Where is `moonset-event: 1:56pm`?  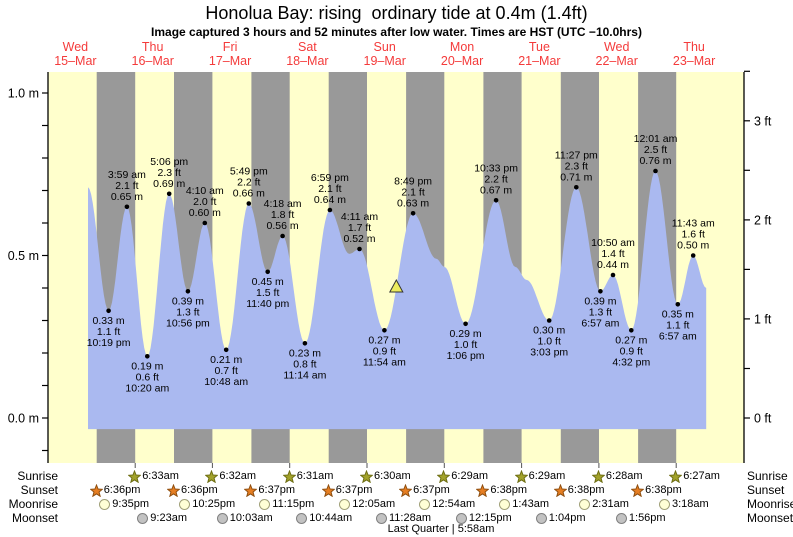 moonset-event: 1:56pm is located at coordinates (640, 518).